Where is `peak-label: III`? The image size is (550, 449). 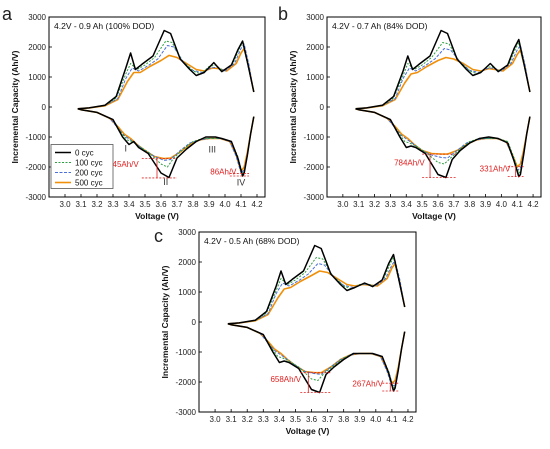
peak-label: III is located at coordinates (212, 150).